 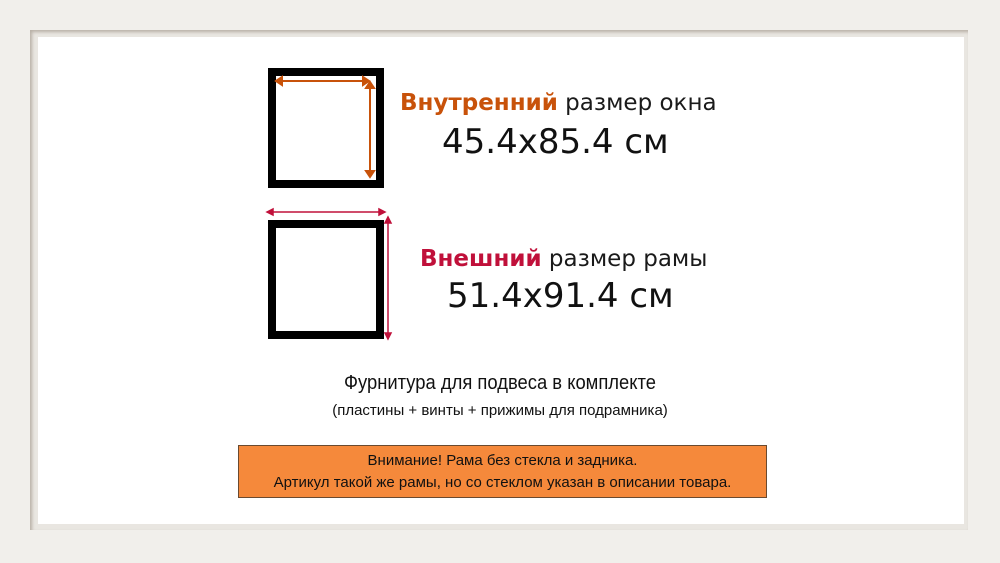 What do you see at coordinates (637, 103) in the screenshot?
I see `inner-label-rest: размер окна` at bounding box center [637, 103].